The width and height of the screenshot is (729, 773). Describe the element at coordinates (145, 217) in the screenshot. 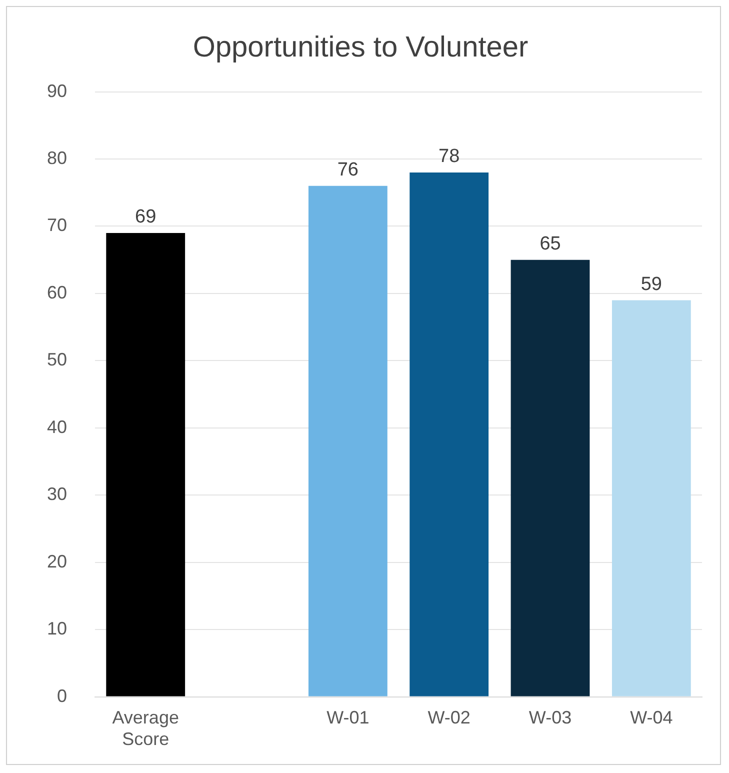

I see `data-label: 69` at that location.